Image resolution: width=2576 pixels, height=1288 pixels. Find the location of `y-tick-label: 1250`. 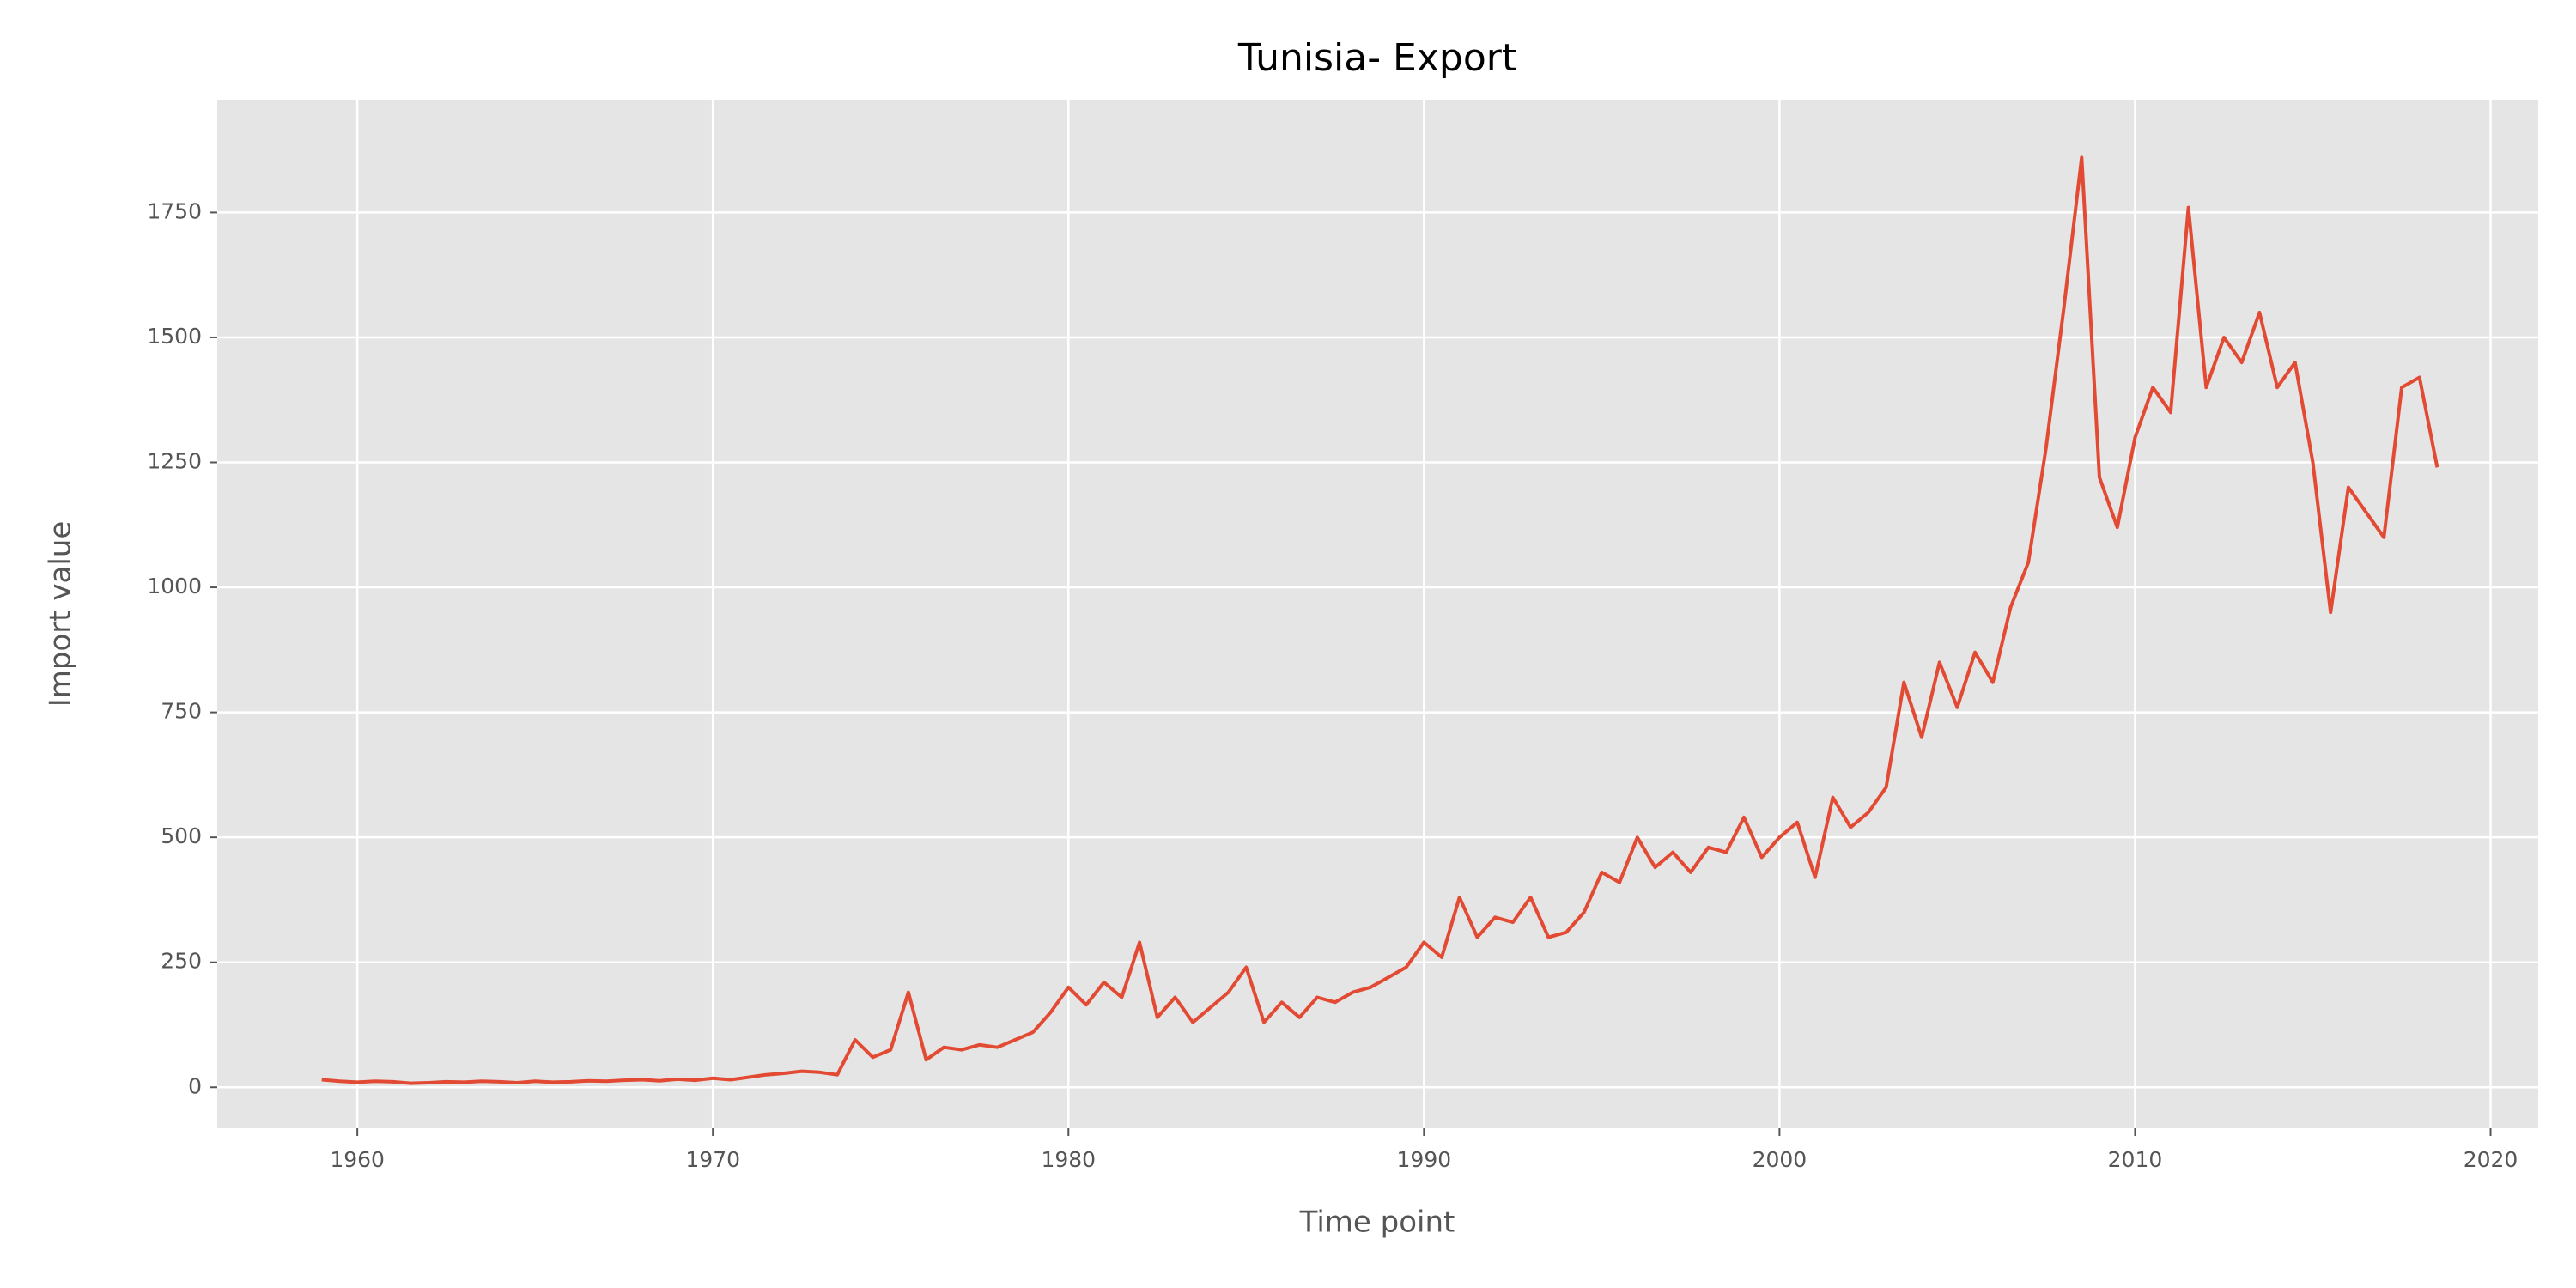

y-tick-label: 1250 is located at coordinates (175, 461).